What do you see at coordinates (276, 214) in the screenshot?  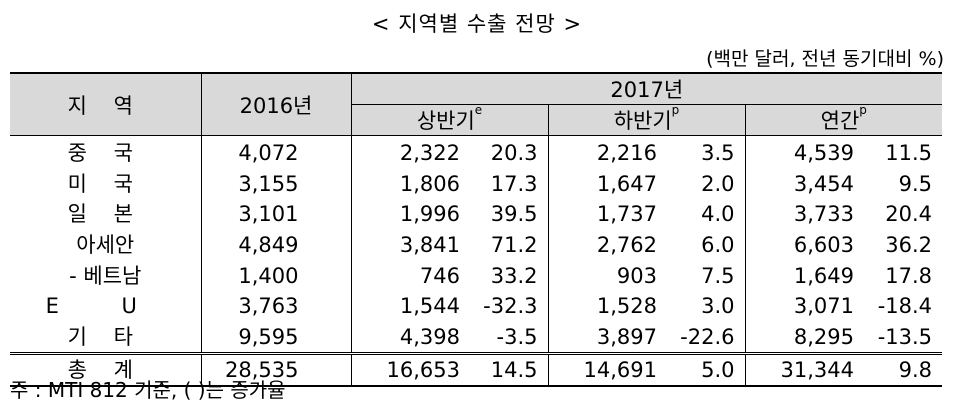 I see `value-2016: 3,101` at bounding box center [276, 214].